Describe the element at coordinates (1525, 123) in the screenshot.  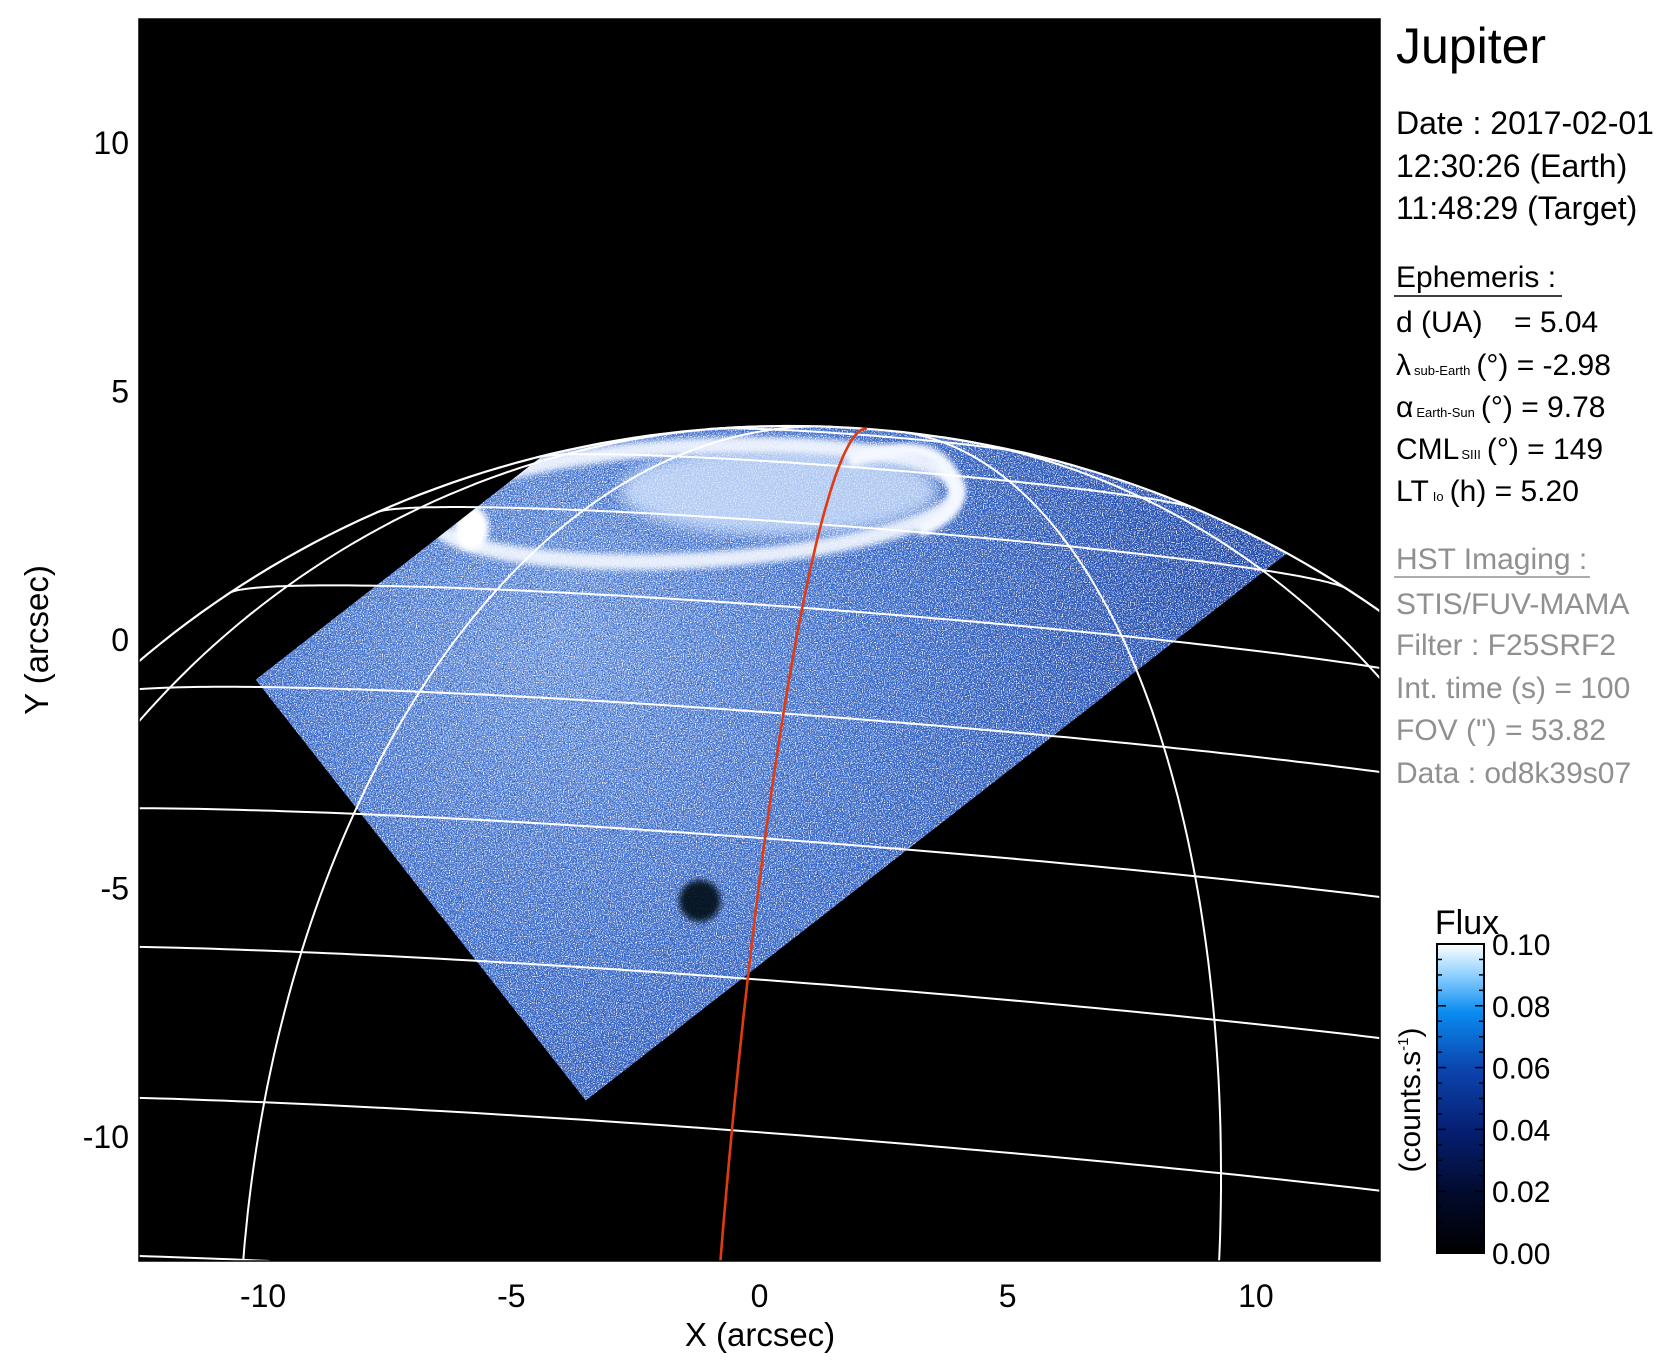
I see `date-text: Date : 2017-02-01` at that location.